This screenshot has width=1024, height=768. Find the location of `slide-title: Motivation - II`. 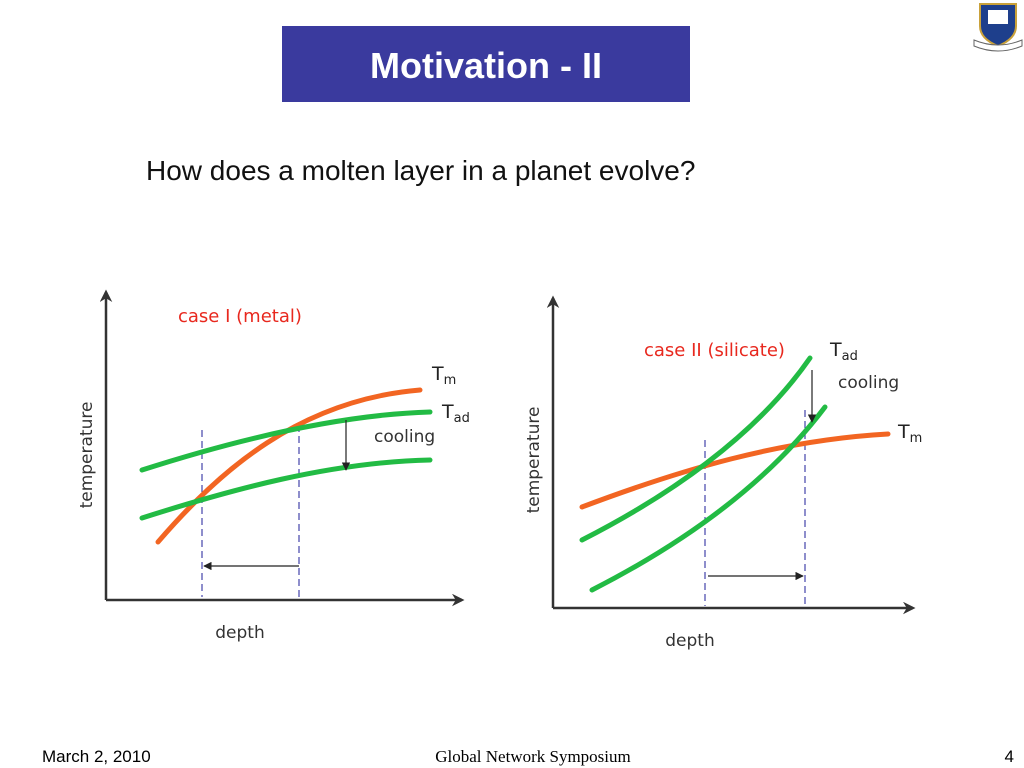

slide-title: Motivation - II is located at coordinates (486, 65).